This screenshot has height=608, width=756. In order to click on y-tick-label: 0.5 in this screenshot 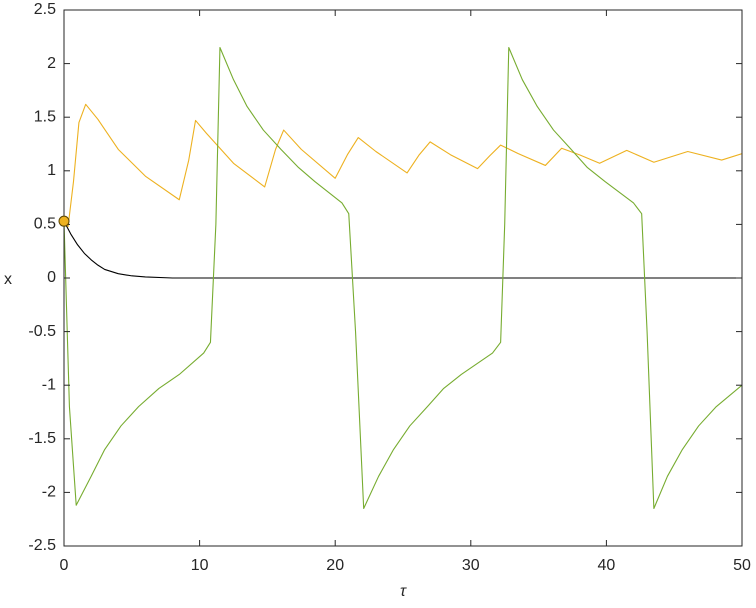, I will do `click(45, 224)`.